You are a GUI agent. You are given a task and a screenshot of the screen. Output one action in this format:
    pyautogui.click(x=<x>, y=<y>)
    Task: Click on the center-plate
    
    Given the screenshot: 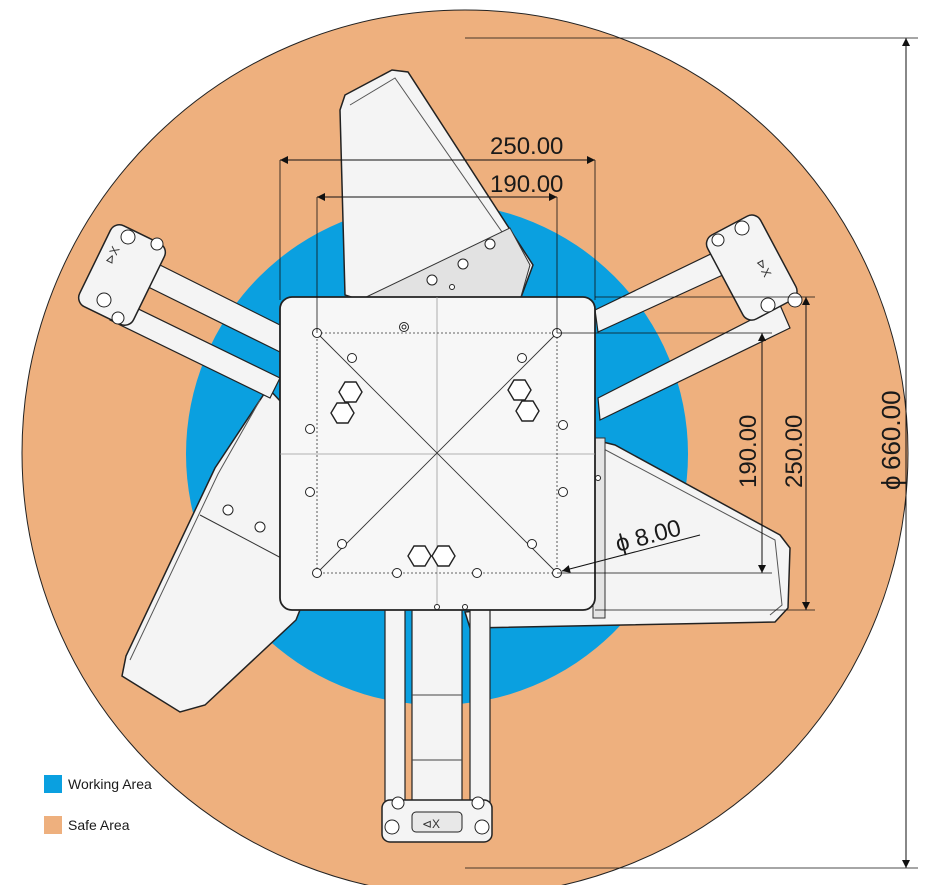 What is the action you would take?
    pyautogui.click(x=437, y=453)
    